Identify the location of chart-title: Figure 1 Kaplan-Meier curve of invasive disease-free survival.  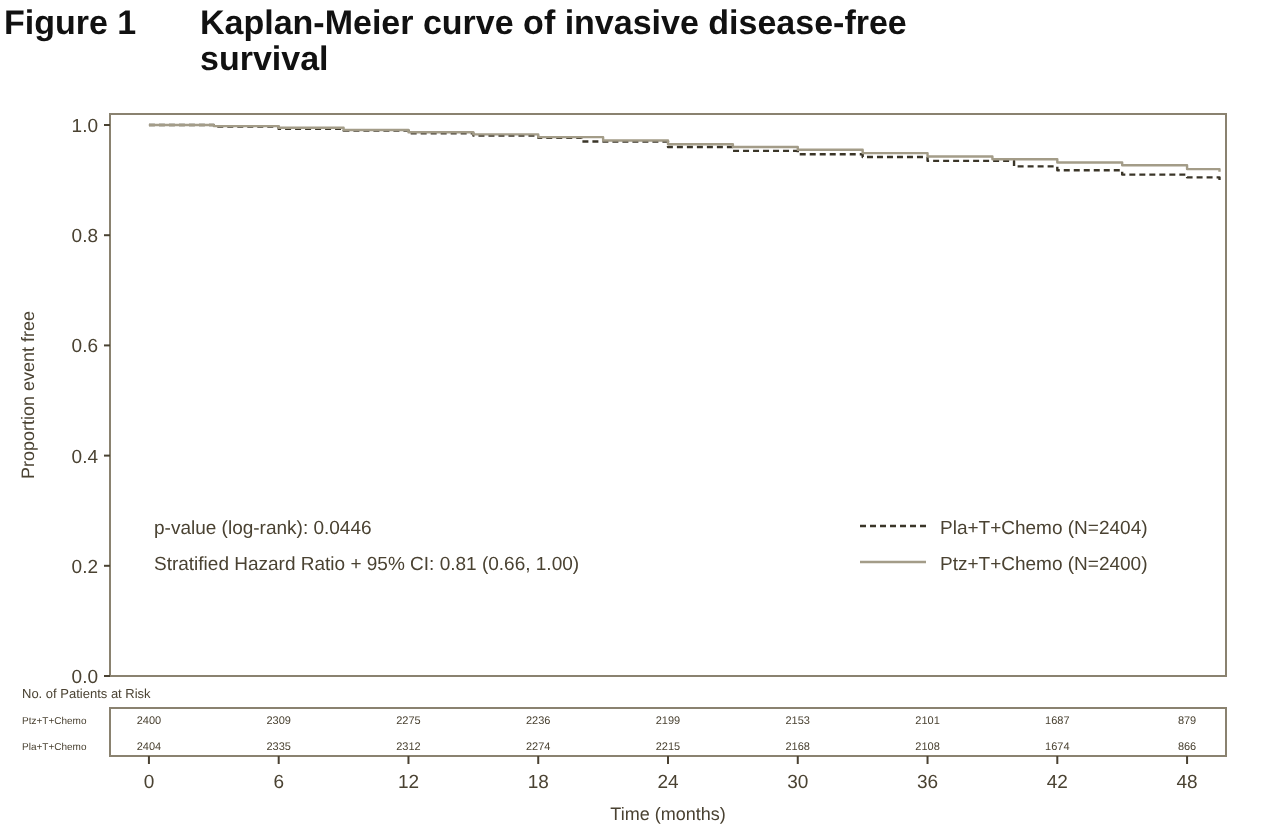
(455, 41).